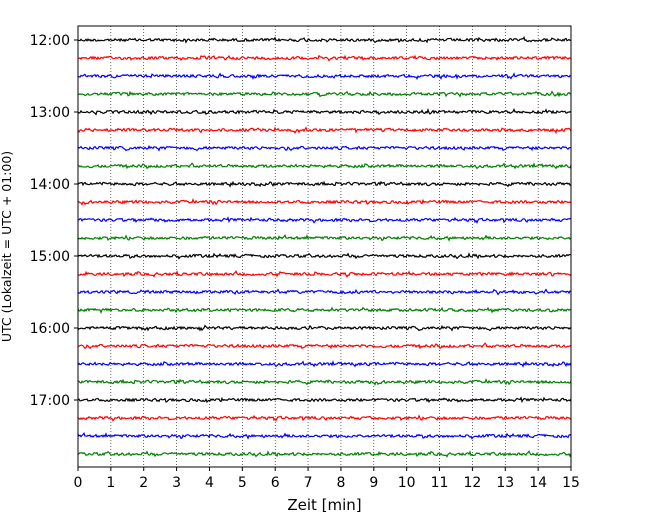 This screenshot has width=650, height=520. Describe the element at coordinates (54, 221) in the screenshot. I see `y-axis-ticks: 12:00 13:00 14:00 15:00 16:00 17:00` at that location.